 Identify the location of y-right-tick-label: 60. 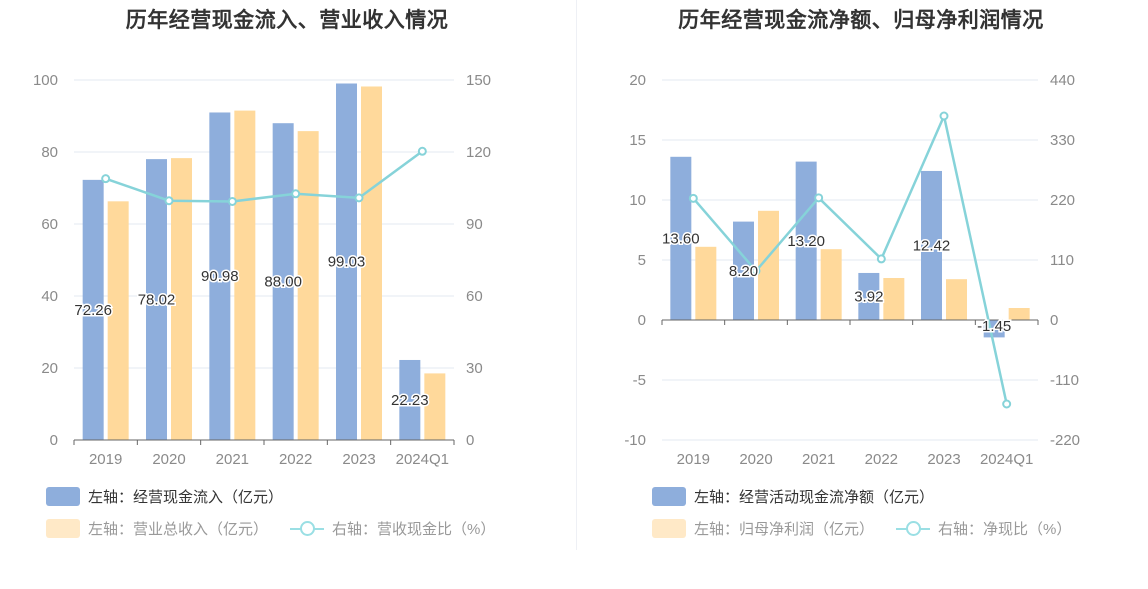
(474, 296).